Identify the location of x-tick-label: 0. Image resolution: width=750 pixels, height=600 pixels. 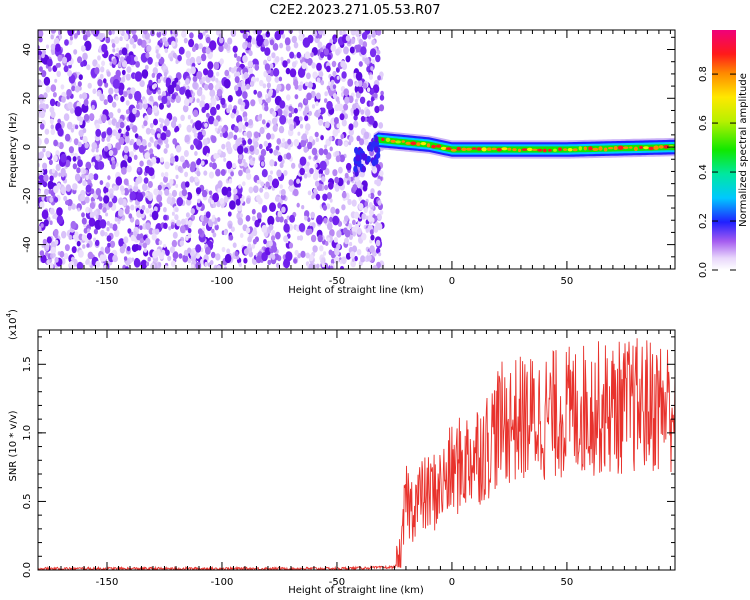
(452, 281).